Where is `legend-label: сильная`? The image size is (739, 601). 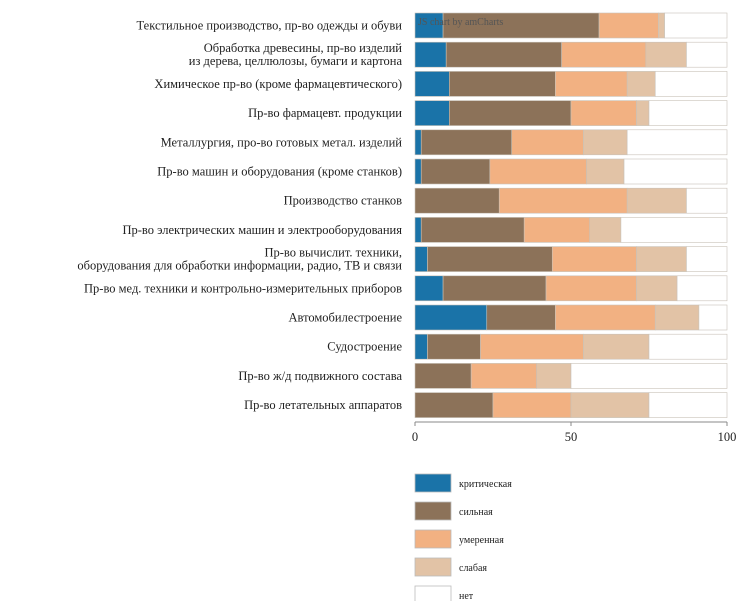 legend-label: сильная is located at coordinates (476, 512).